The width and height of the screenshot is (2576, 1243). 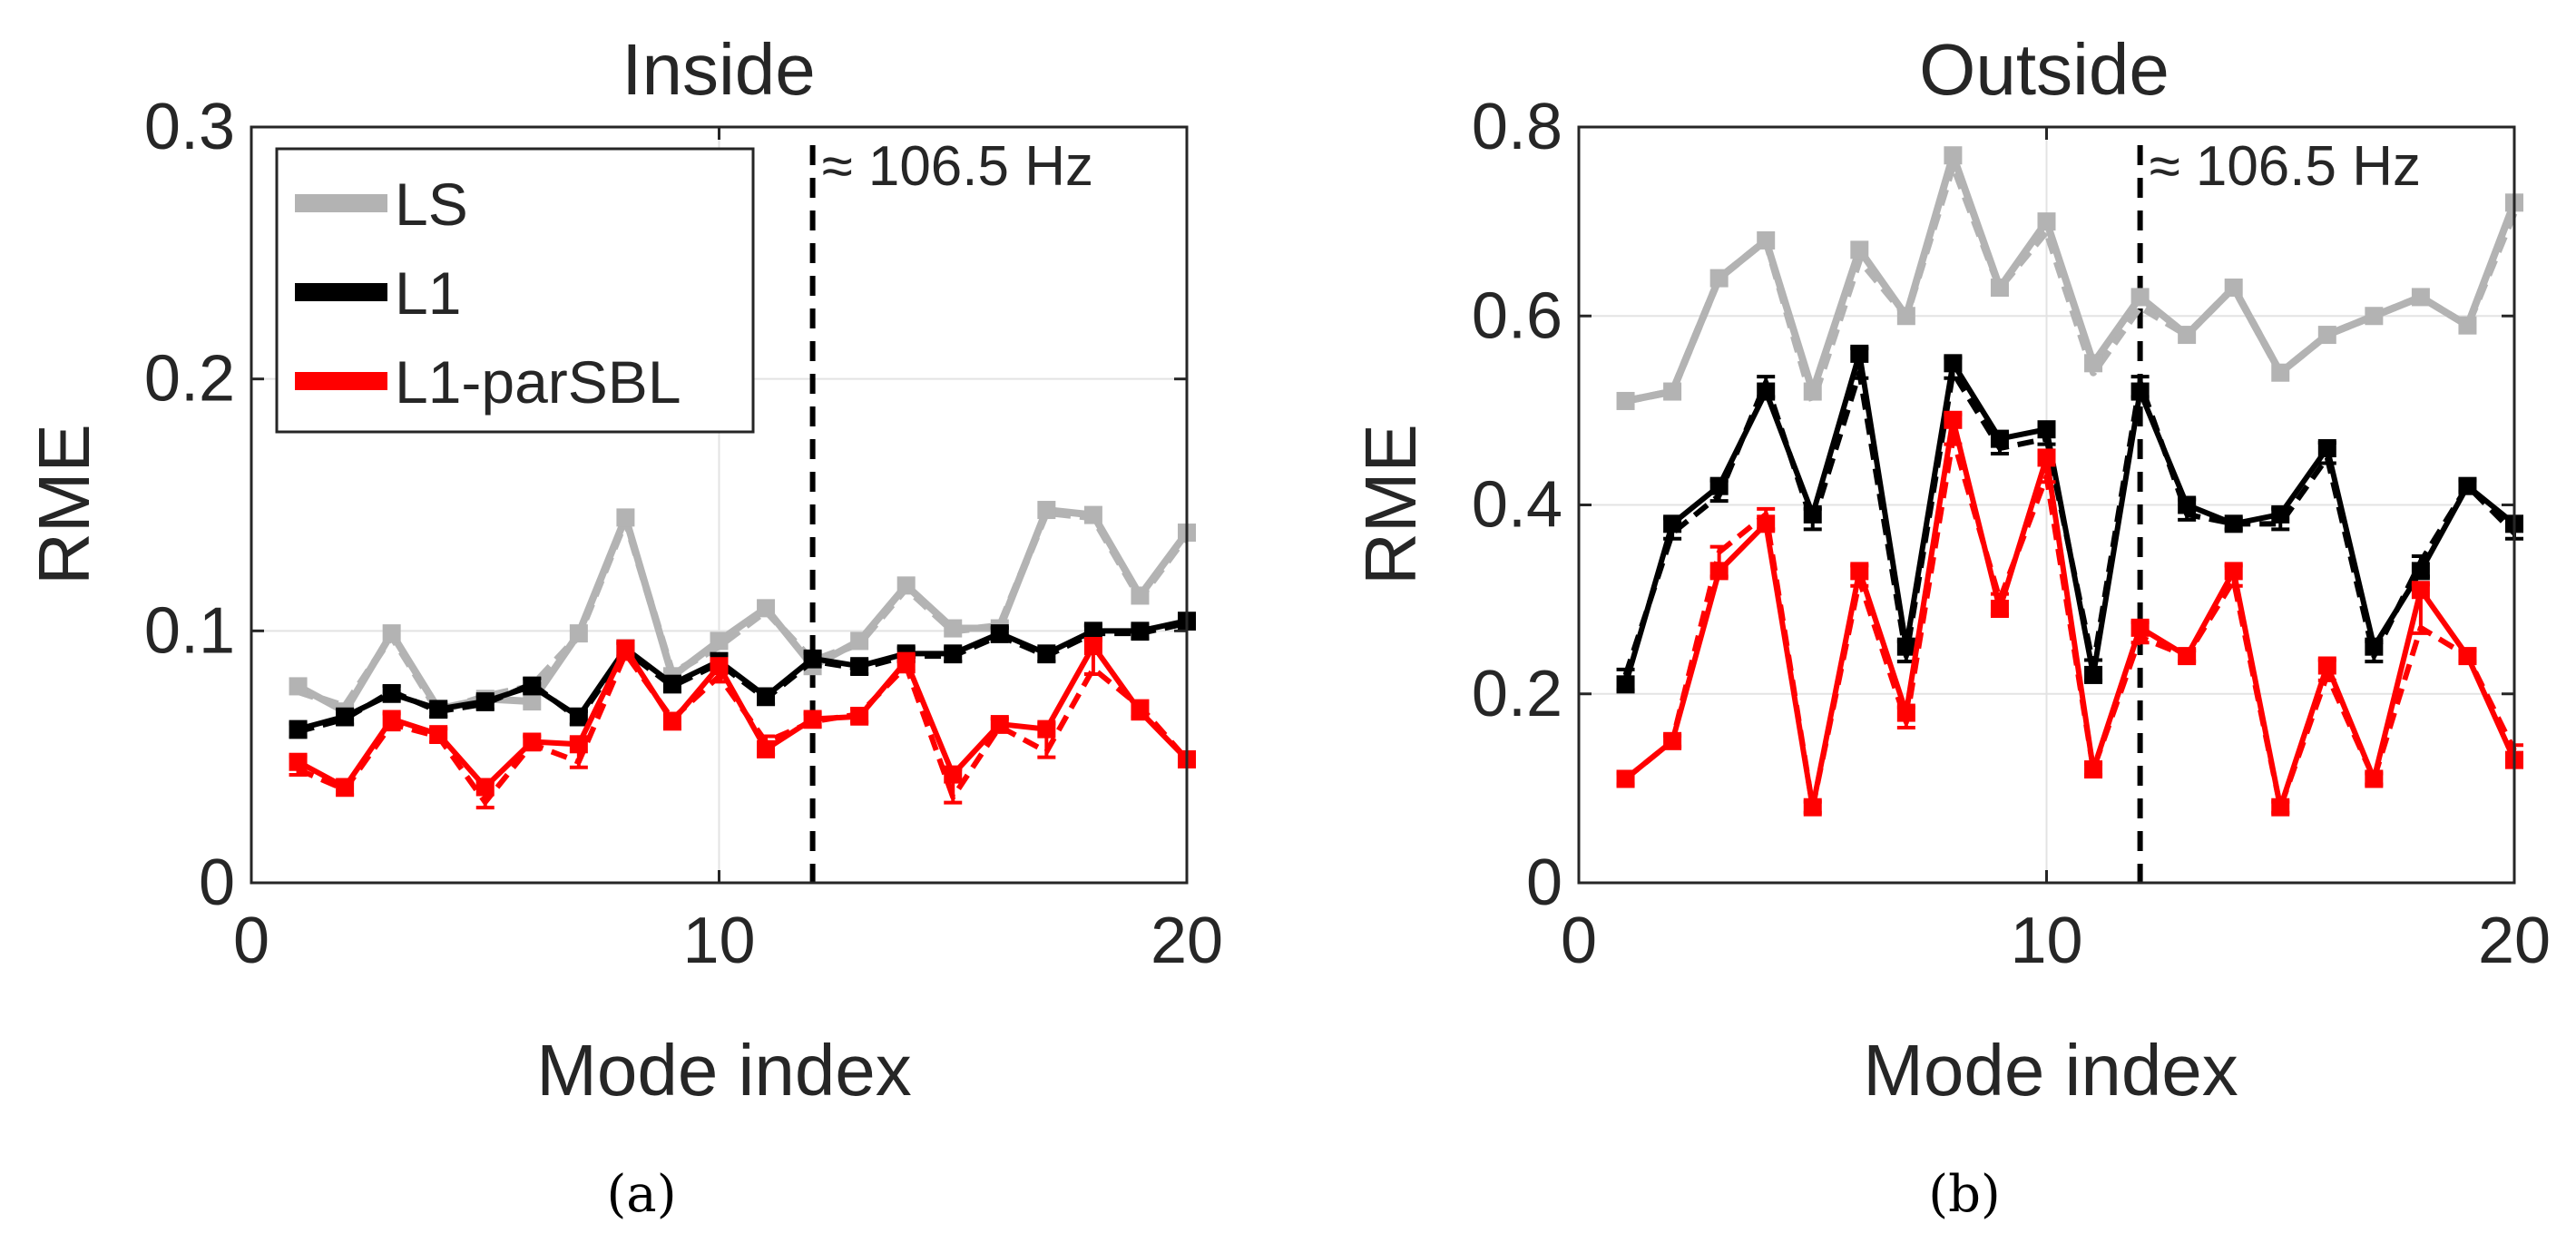 What do you see at coordinates (1517, 315) in the screenshot?
I see `y-tick-label: 0.6` at bounding box center [1517, 315].